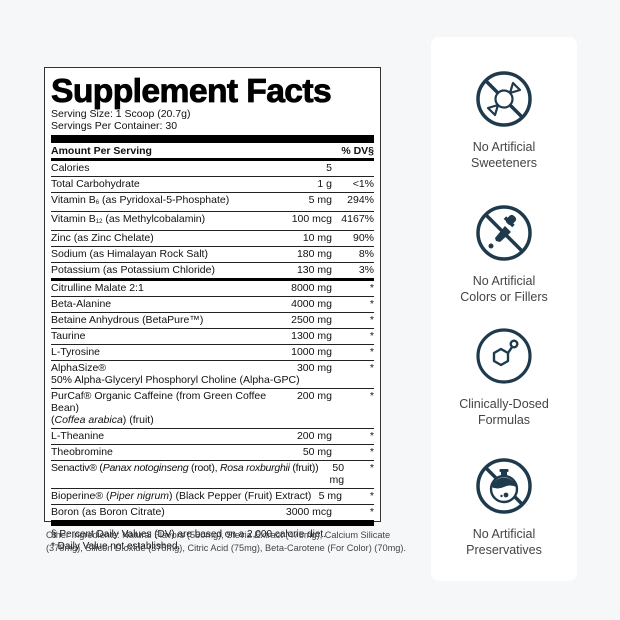 The height and width of the screenshot is (620, 620). Describe the element at coordinates (504, 356) in the screenshot. I see `molecule-icon` at that location.